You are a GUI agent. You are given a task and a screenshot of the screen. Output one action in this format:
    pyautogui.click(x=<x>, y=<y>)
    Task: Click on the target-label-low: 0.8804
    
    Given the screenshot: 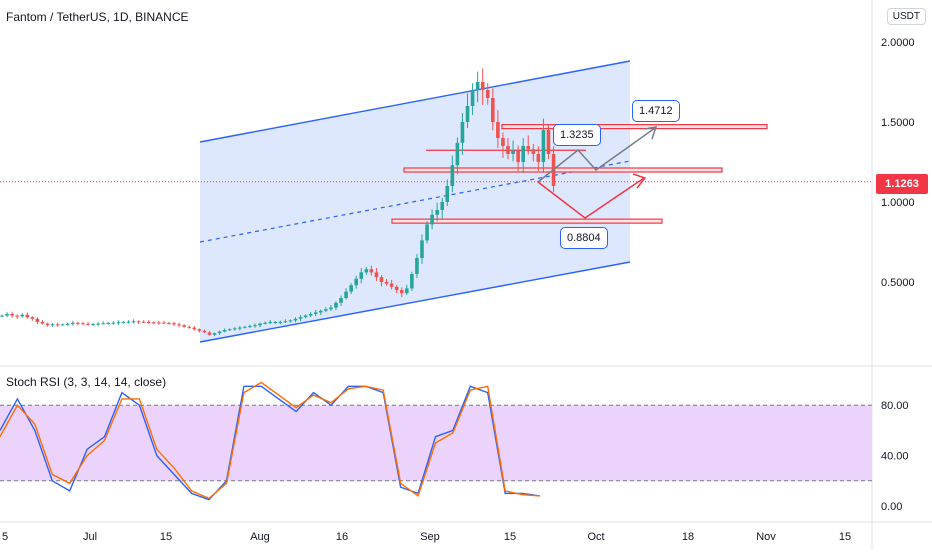 What is the action you would take?
    pyautogui.click(x=584, y=238)
    